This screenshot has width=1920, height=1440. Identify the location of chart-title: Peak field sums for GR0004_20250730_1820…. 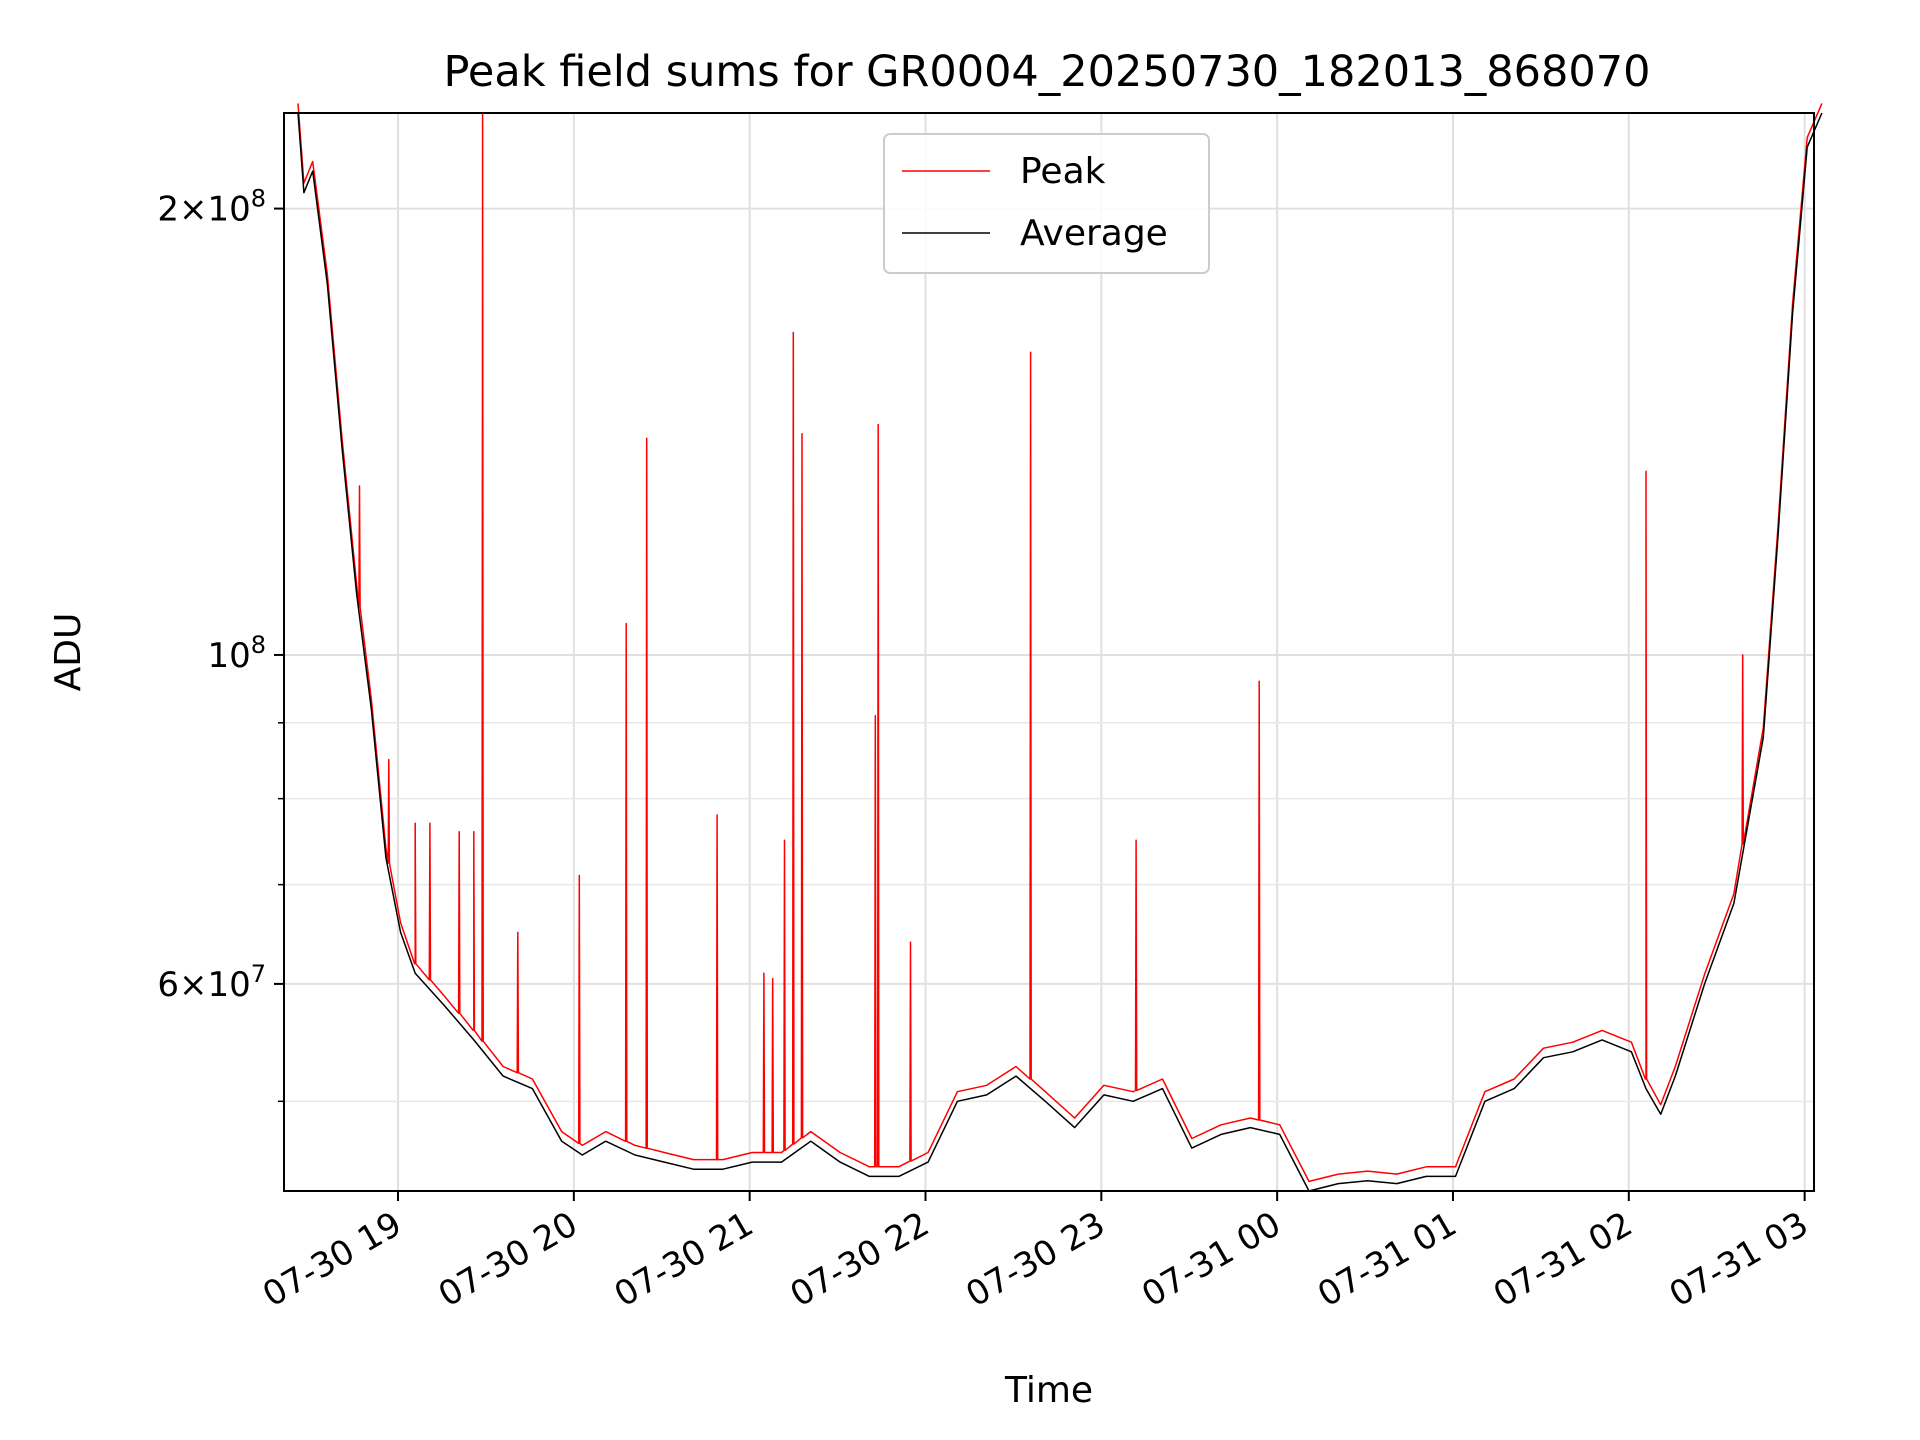
(1047, 72).